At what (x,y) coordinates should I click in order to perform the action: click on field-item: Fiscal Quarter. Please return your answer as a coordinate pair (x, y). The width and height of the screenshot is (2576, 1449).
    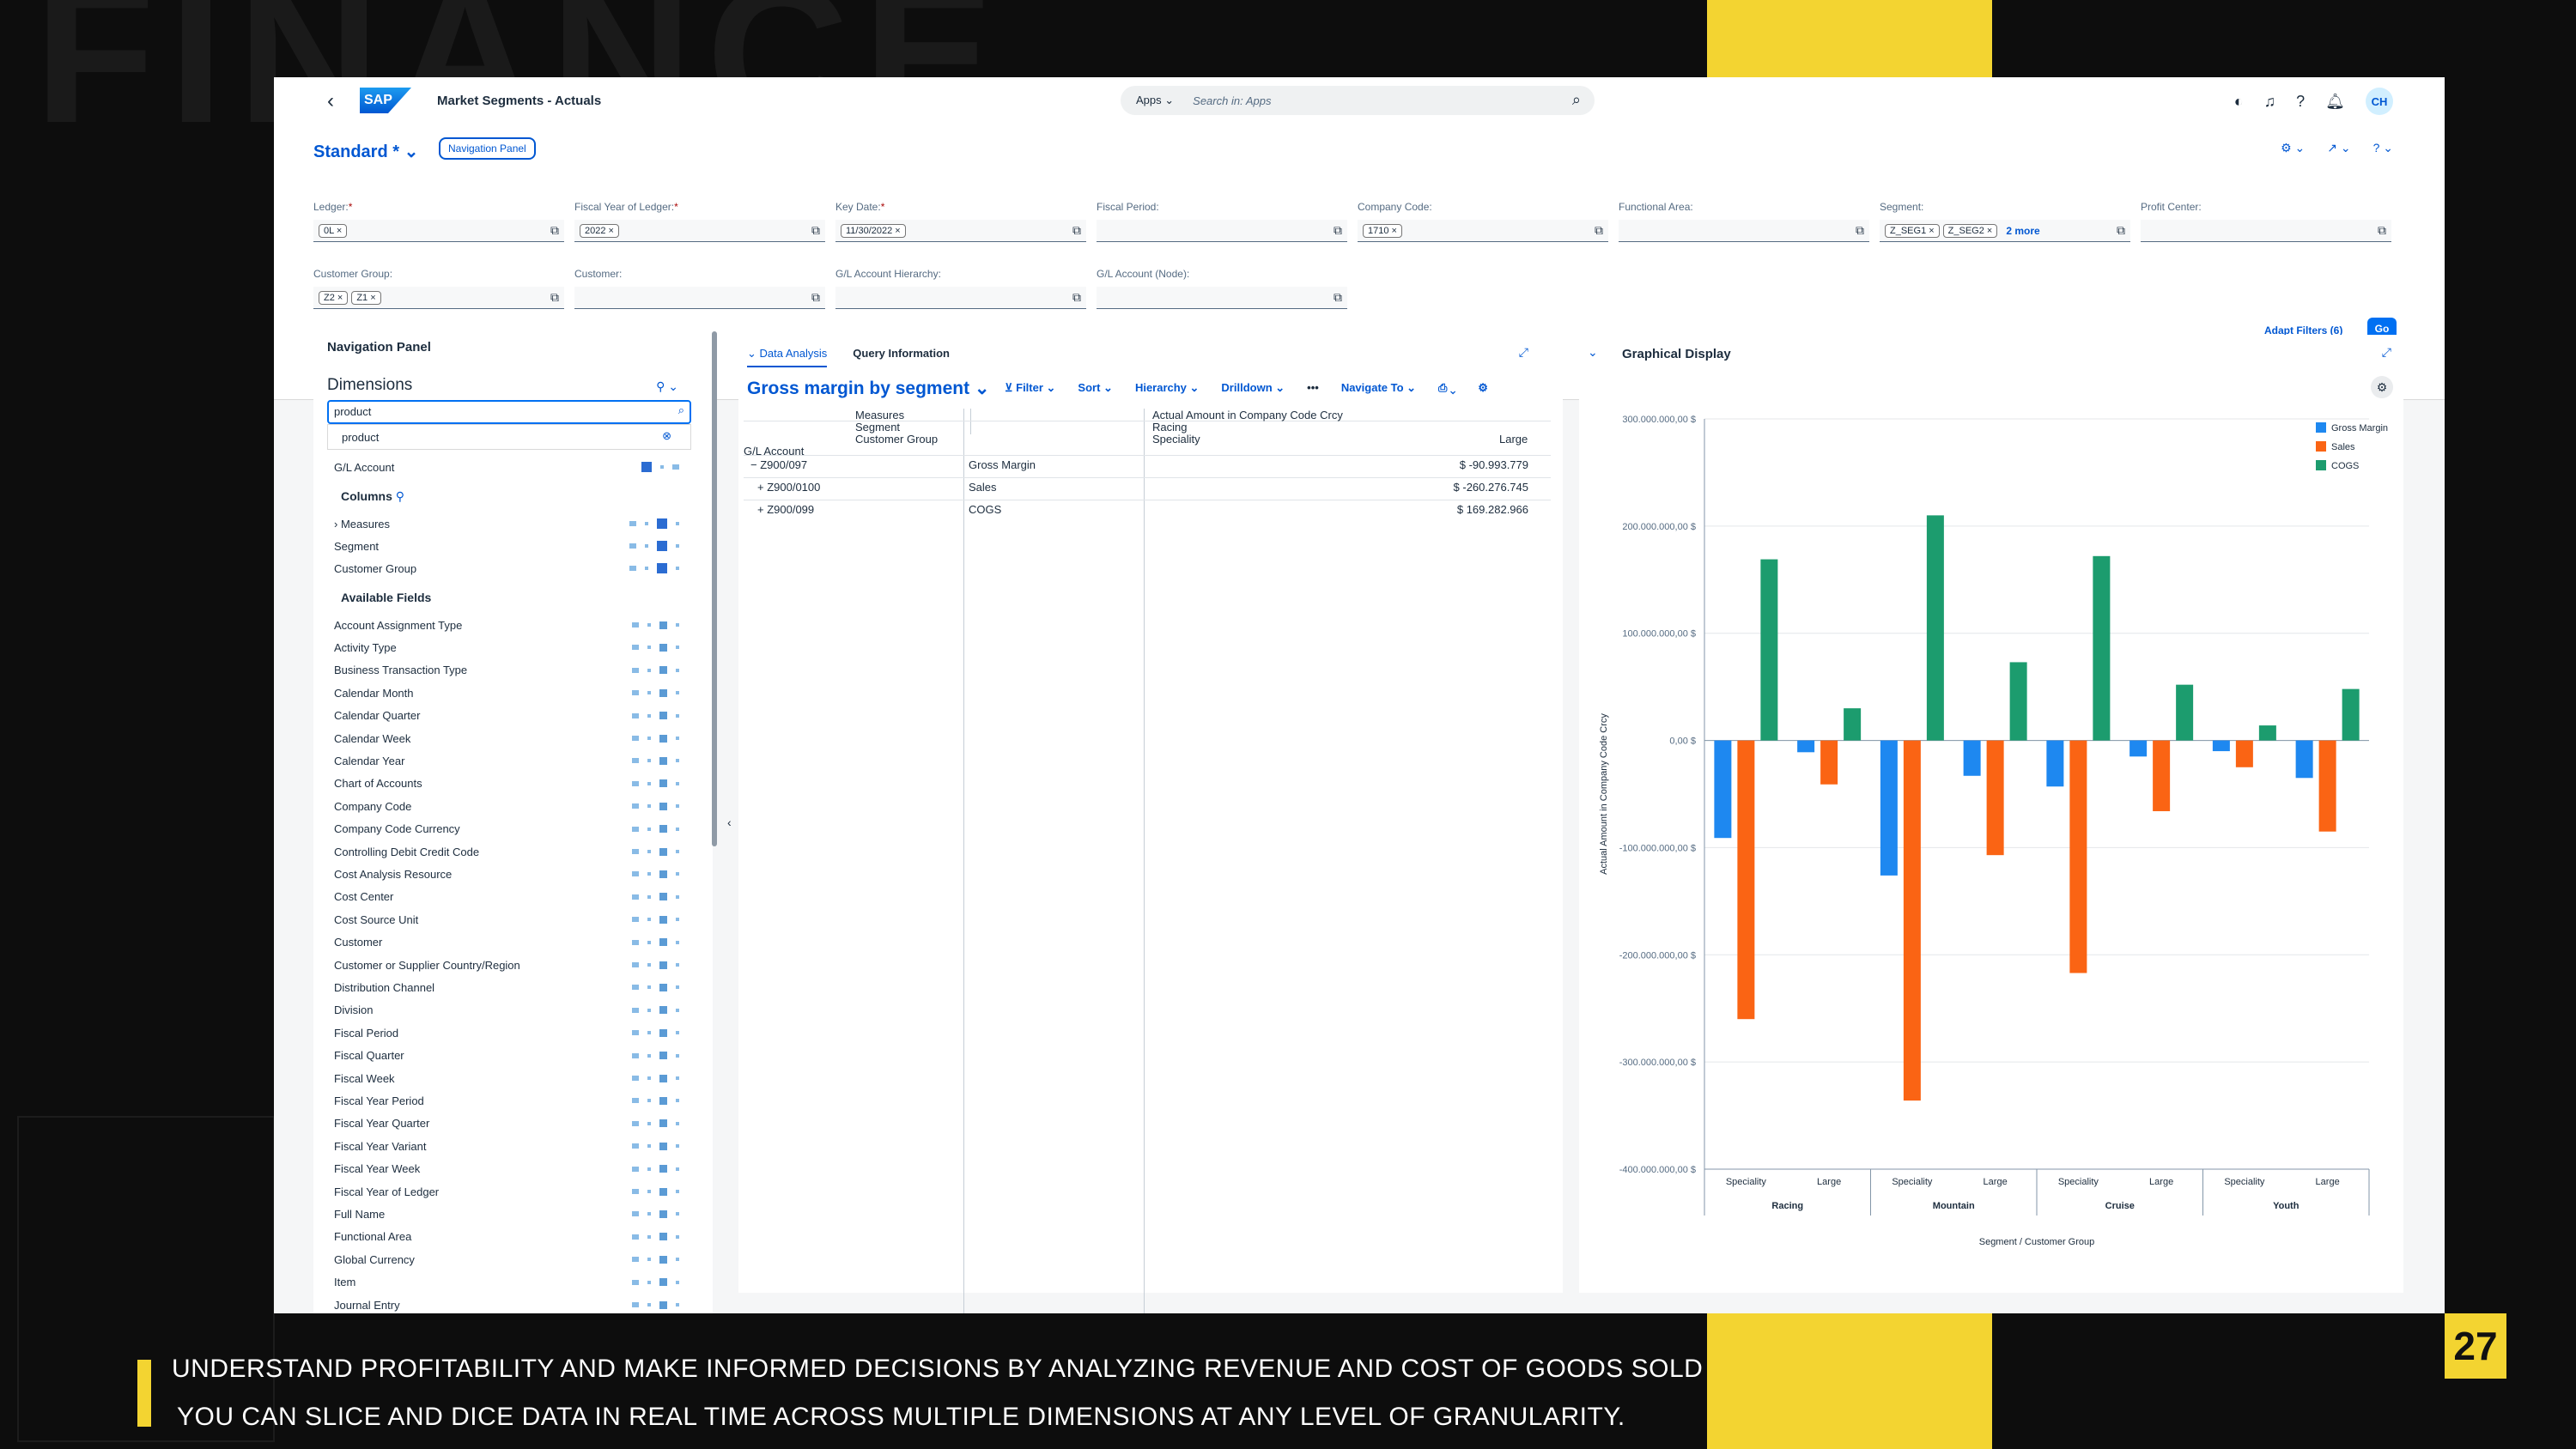
    Looking at the image, I should click on (514, 1056).